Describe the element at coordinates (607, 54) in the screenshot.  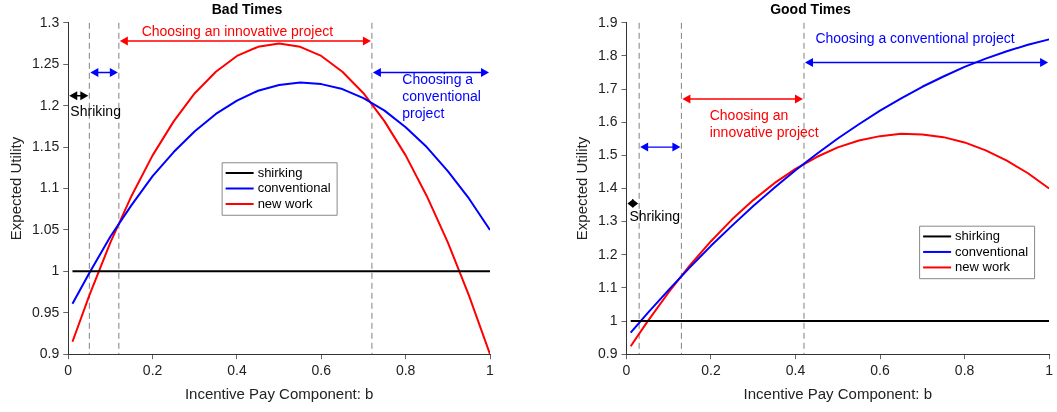
I see `y-tick-label: 1.8` at that location.